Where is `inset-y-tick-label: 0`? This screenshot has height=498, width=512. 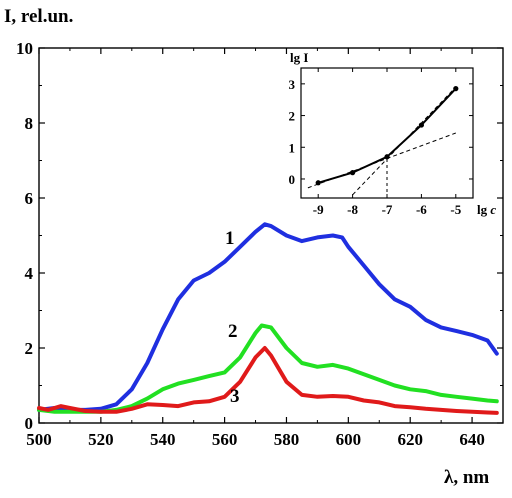
inset-y-tick-label: 0 is located at coordinates (292, 179).